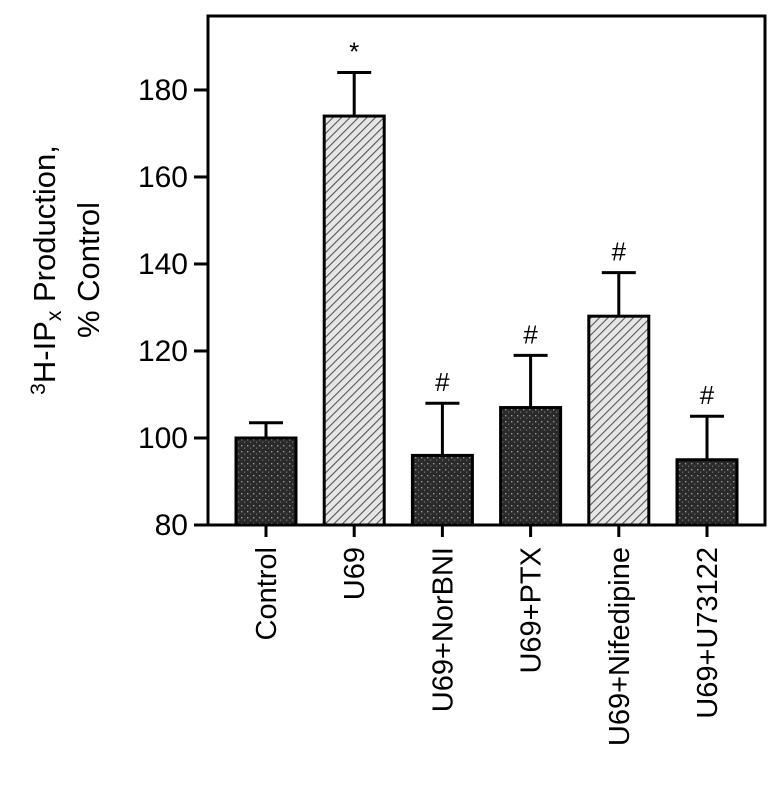 Image resolution: width=780 pixels, height=792 pixels. Describe the element at coordinates (620, 646) in the screenshot. I see `x-tick-label: U69+Nifedipine` at that location.